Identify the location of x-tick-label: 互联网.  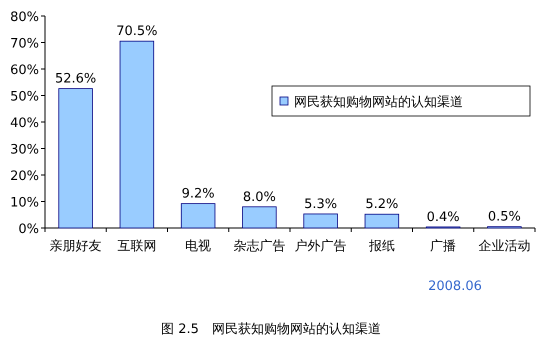
(136, 246).